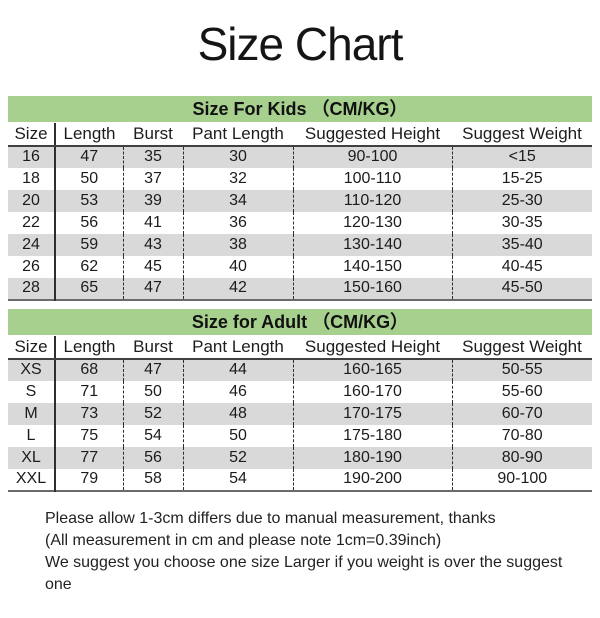 Image resolution: width=600 pixels, height=618 pixels. Describe the element at coordinates (238, 288) in the screenshot. I see `table-cell: 42` at that location.